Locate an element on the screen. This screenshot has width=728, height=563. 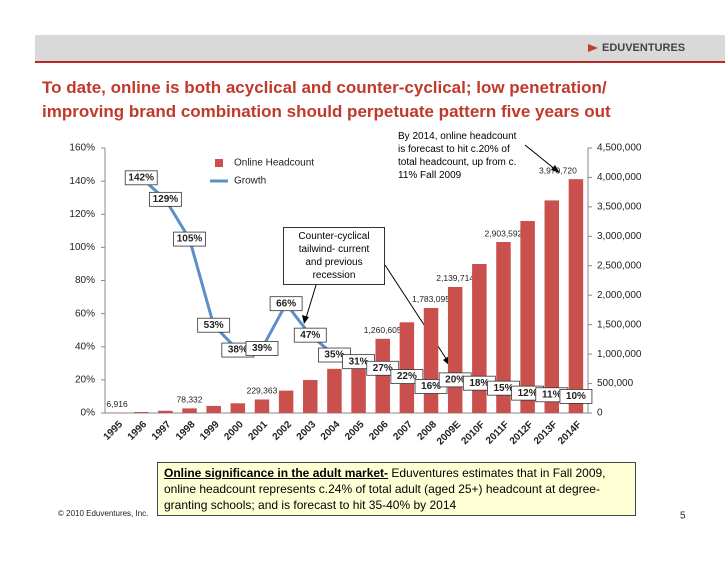
y2-tick-label: 2,500,000 is located at coordinates (619, 265).